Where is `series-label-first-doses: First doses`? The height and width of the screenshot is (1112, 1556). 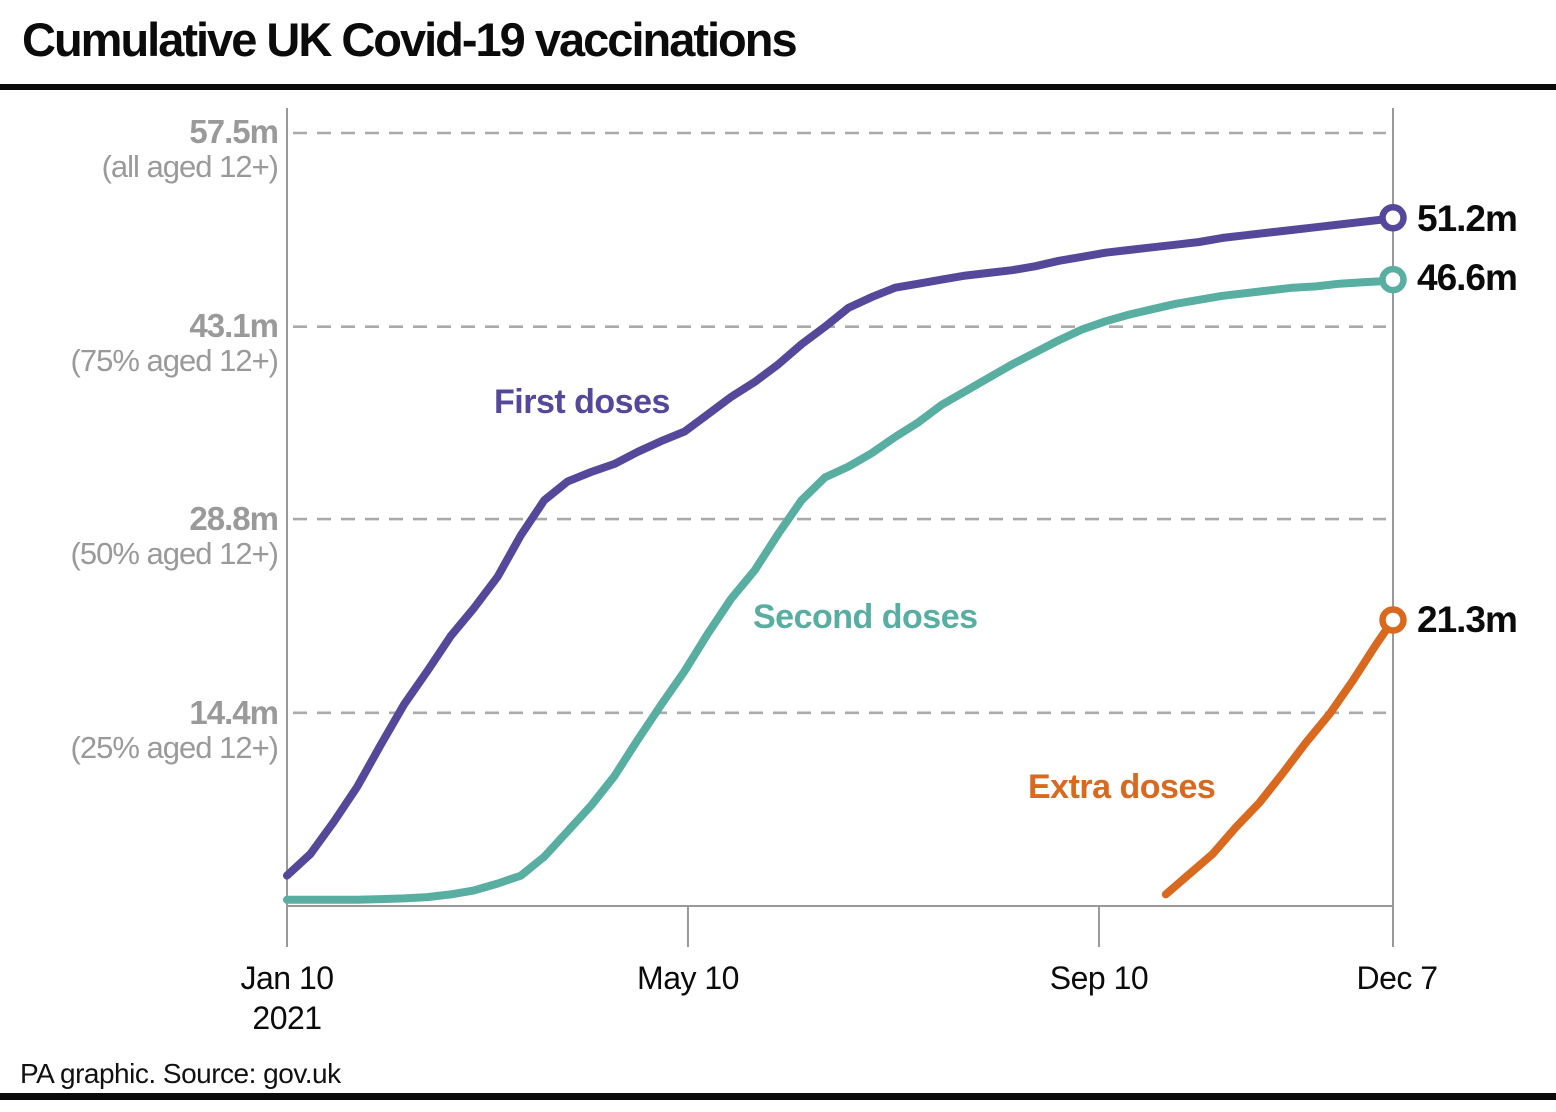 series-label-first-doses: First doses is located at coordinates (582, 402).